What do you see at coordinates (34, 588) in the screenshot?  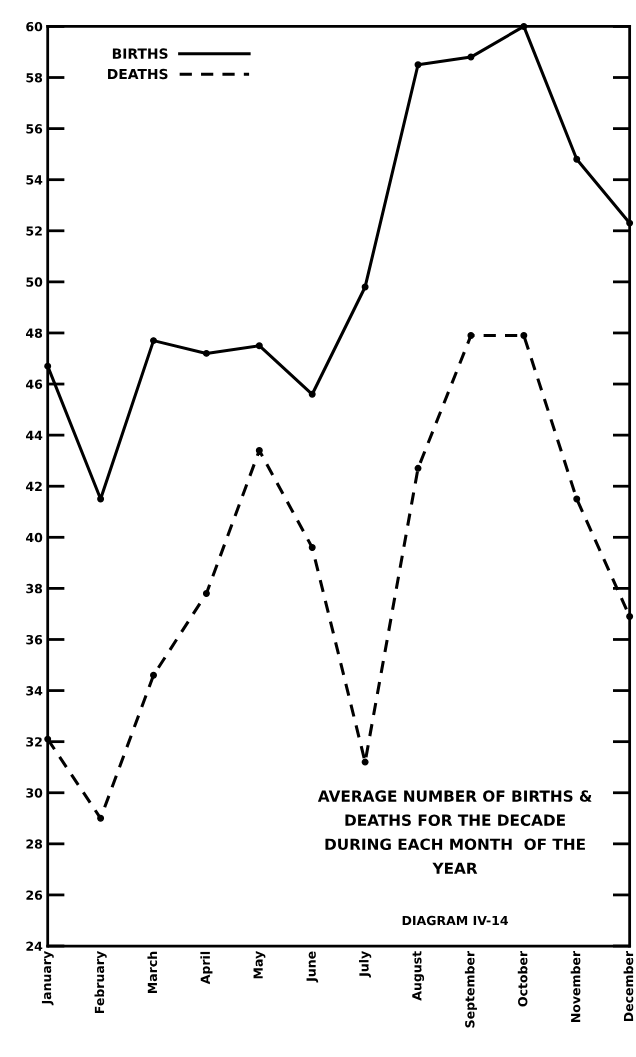 I see `y-tick-label: 38` at bounding box center [34, 588].